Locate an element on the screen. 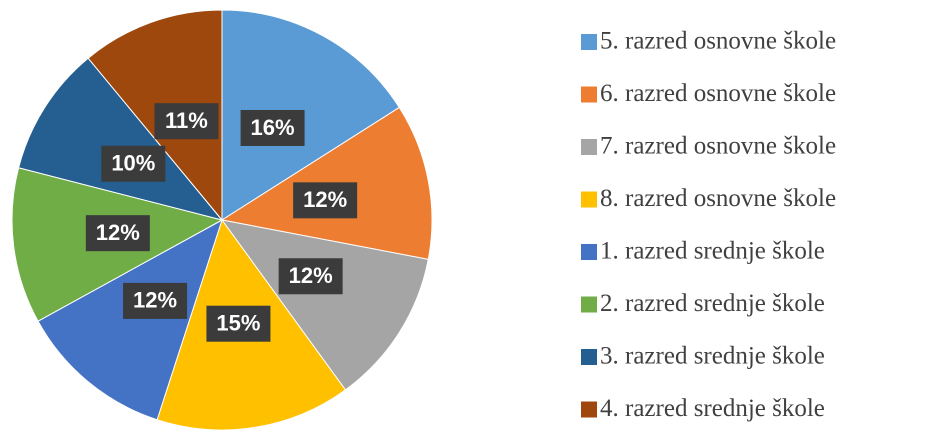  data-label: 11% is located at coordinates (186, 120).